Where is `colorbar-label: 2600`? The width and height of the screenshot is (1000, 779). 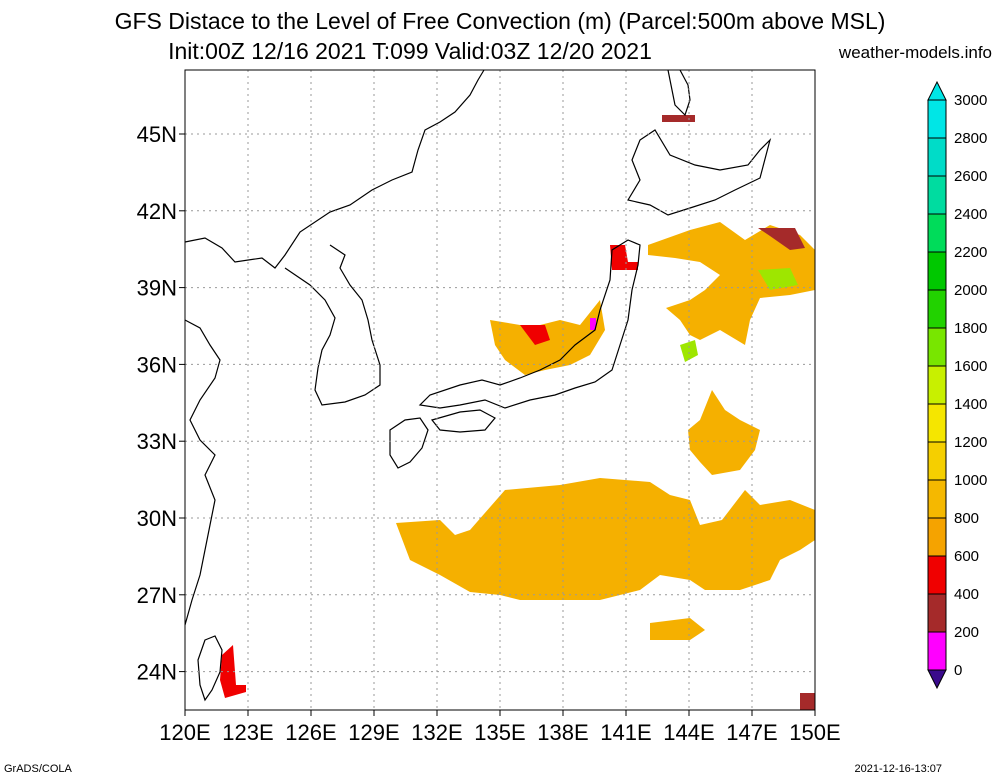 colorbar-label: 2600 is located at coordinates (970, 176).